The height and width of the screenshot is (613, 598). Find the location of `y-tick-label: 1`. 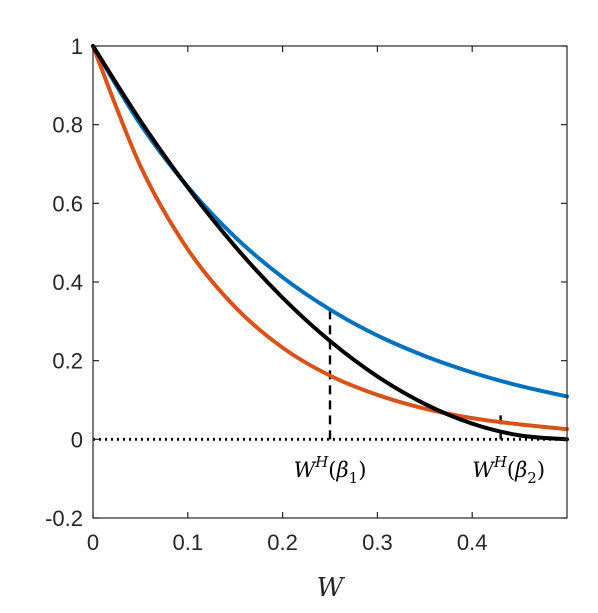

y-tick-label: 1 is located at coordinates (77, 46).